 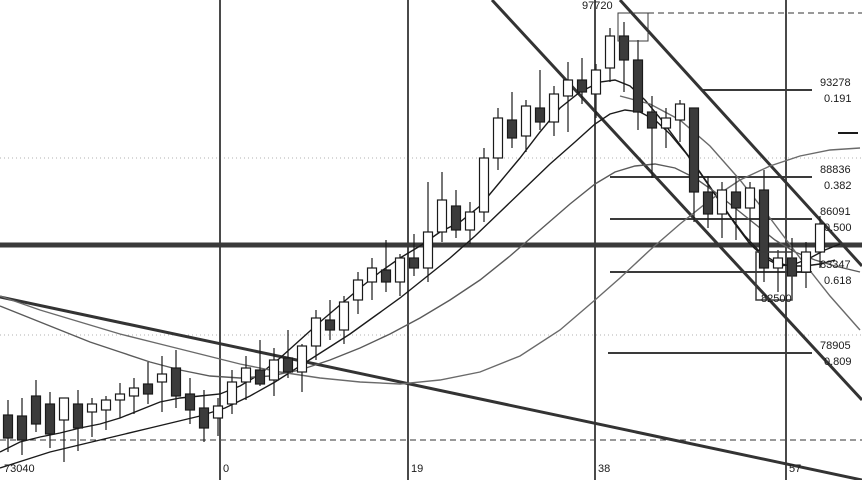 What do you see at coordinates (633, 27) in the screenshot?
I see `peak-marker-box` at bounding box center [633, 27].